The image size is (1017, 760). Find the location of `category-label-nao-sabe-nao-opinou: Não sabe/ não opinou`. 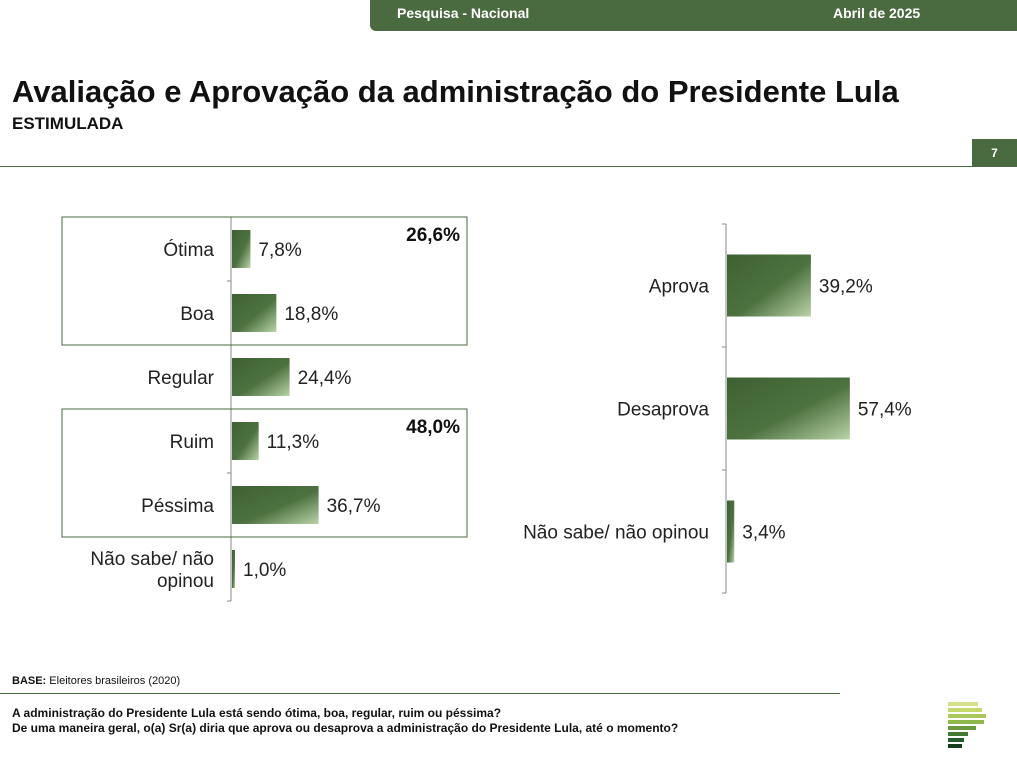

category-label-nao-sabe-nao-opinou: Não sabe/ não opinou is located at coordinates (616, 533).